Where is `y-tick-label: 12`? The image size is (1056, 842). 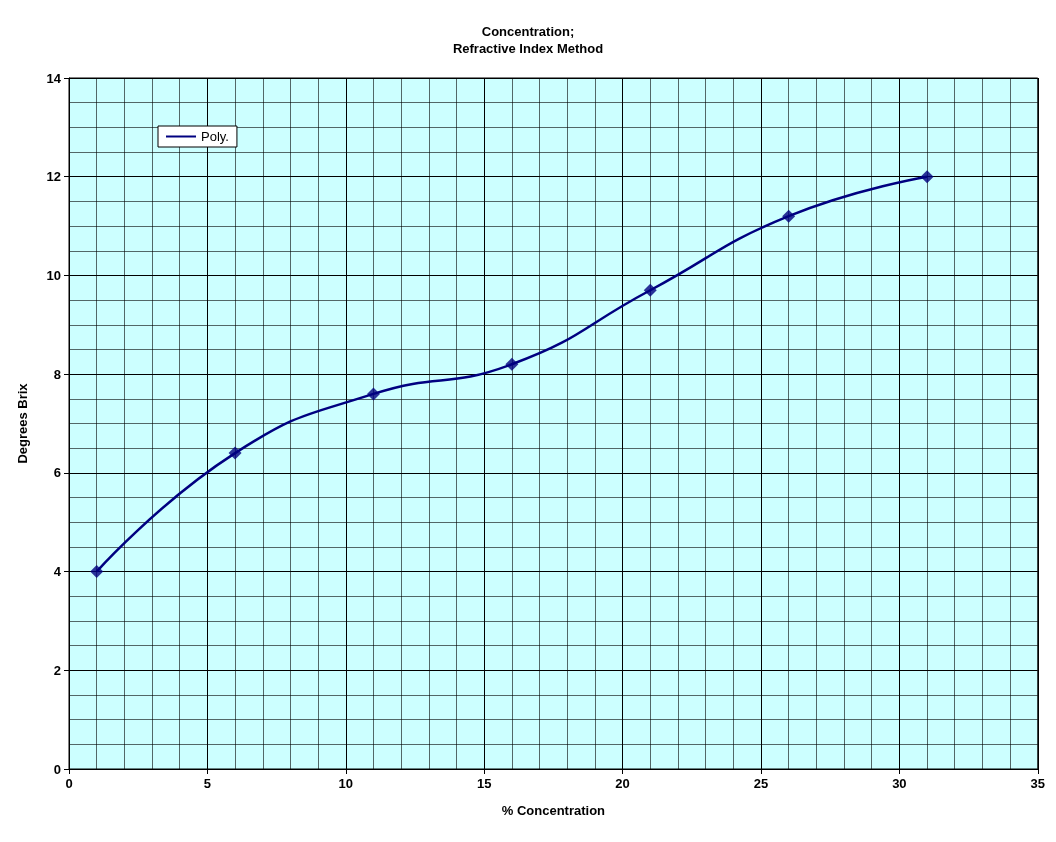 y-tick-label: 12 is located at coordinates (53, 177).